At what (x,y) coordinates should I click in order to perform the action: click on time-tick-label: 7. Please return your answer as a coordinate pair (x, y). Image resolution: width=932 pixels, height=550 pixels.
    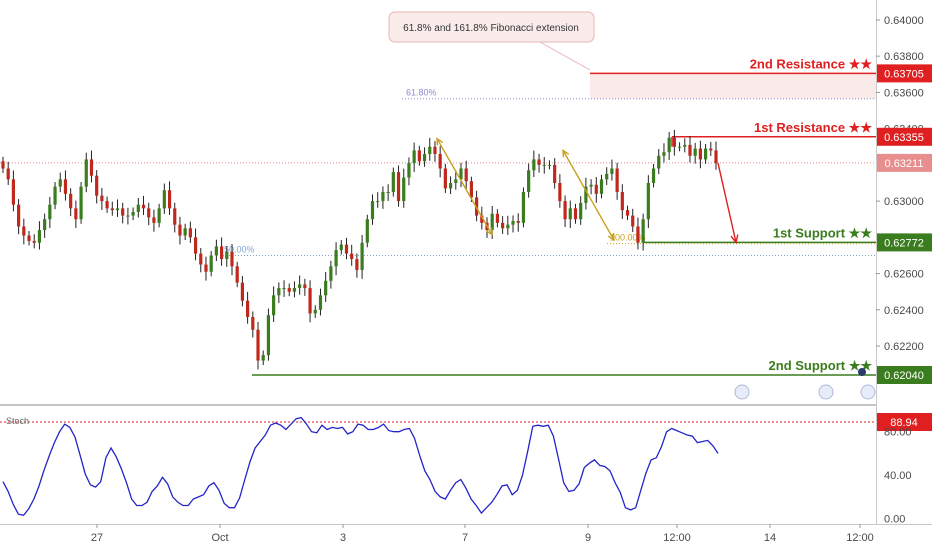
    Looking at the image, I should click on (465, 538).